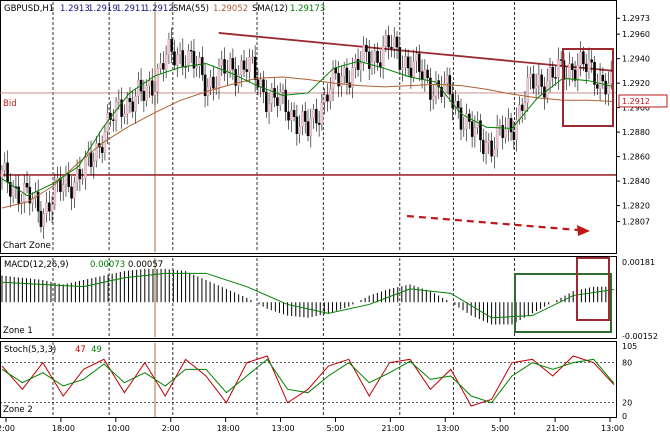 This screenshot has height=440, width=670. What do you see at coordinates (636, 83) in the screenshot?
I see `price-y-tick-label: 1.2920` at bounding box center [636, 83].